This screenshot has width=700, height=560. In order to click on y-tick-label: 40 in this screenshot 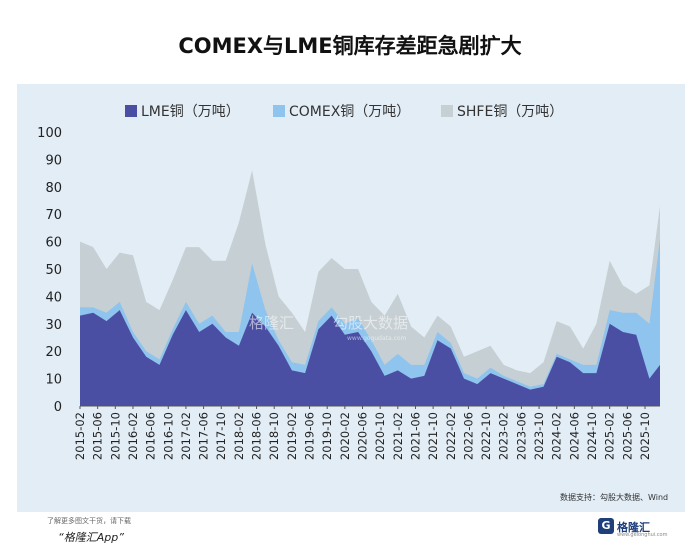, I will do `click(53, 297)`.